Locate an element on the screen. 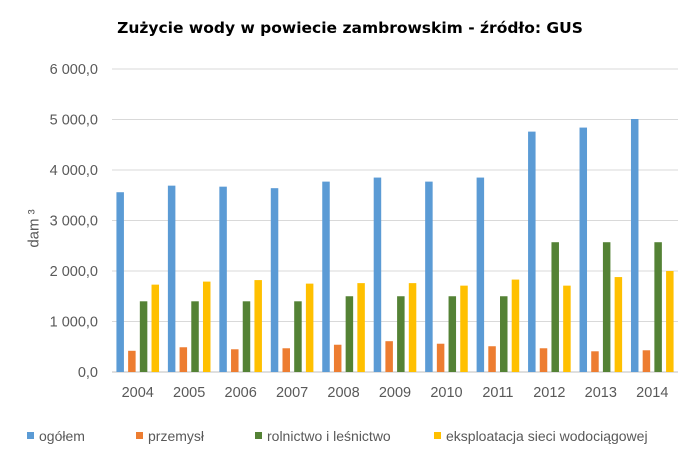  legend-label: rolnictwo i leśnictwo is located at coordinates (329, 436).